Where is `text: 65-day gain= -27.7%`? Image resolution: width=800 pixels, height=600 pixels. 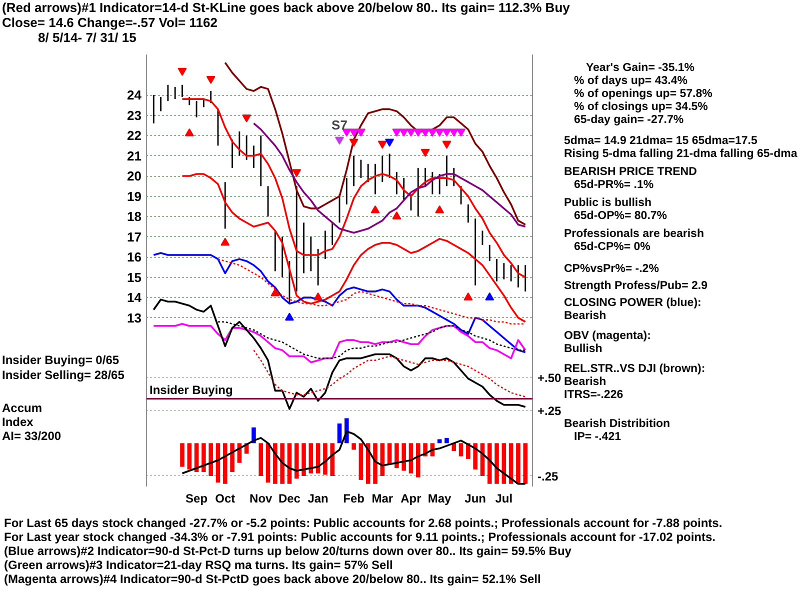 text: 65-day gain= -27.7% is located at coordinates (629, 120).